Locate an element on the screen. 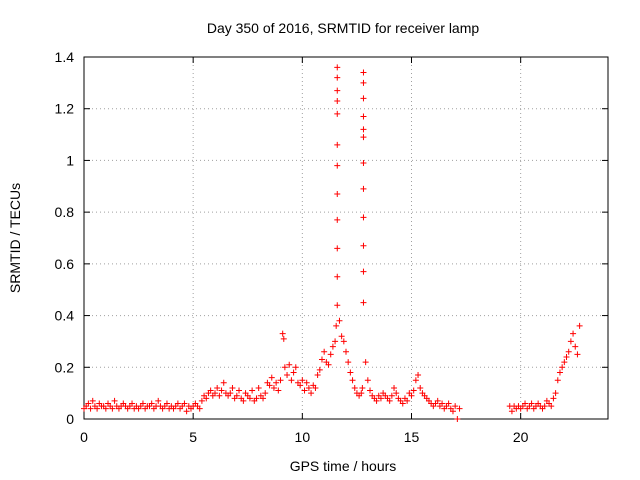 This screenshot has height=480, width=640. y-axis-label: SRMTID / TECUs is located at coordinates (15, 238).